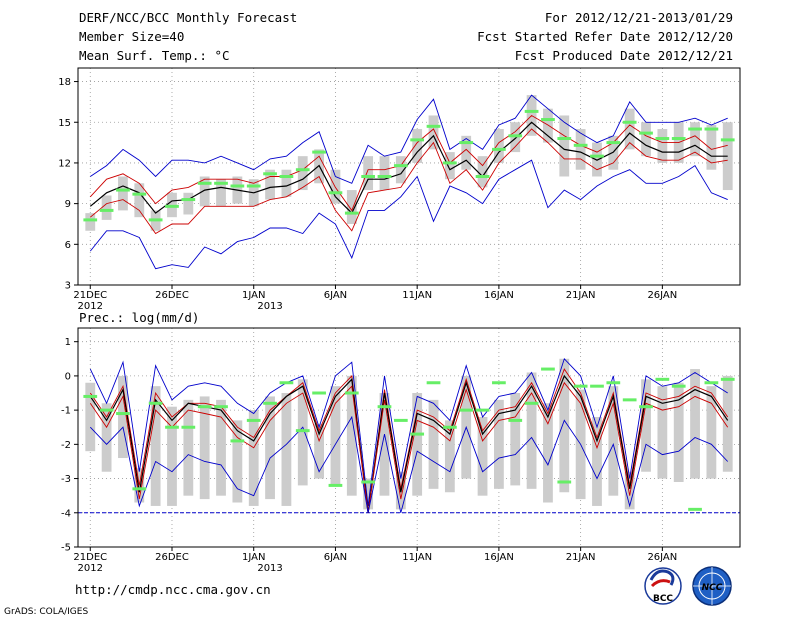 This screenshot has height=618, width=800. I want to click on fcst-produced-date: Fcst Produced Date 2012/12/21, so click(624, 55).